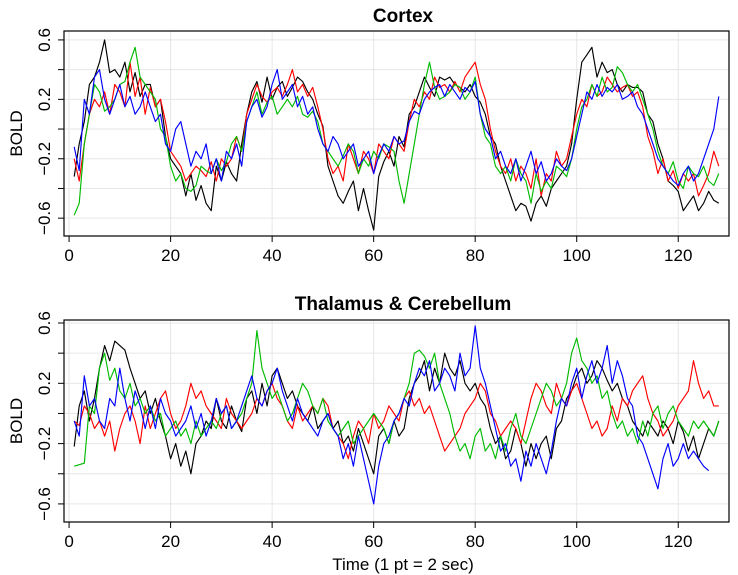 The height and width of the screenshot is (575, 738). Describe the element at coordinates (403, 564) in the screenshot. I see `x-axis-label: Time (1 pt = 2 sec)` at that location.